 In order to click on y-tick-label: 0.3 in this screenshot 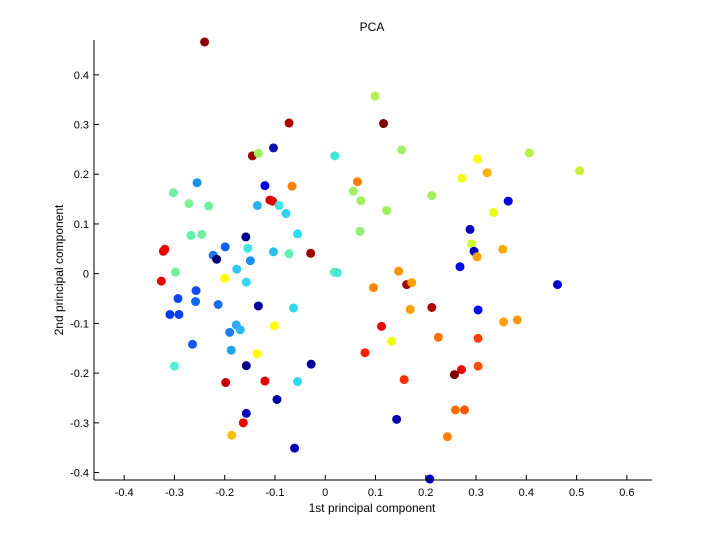, I will do `click(81, 126)`.